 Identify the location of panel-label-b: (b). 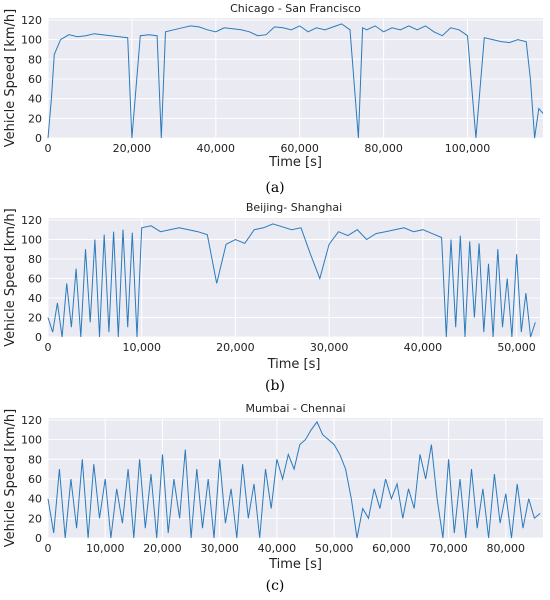
(275, 386).